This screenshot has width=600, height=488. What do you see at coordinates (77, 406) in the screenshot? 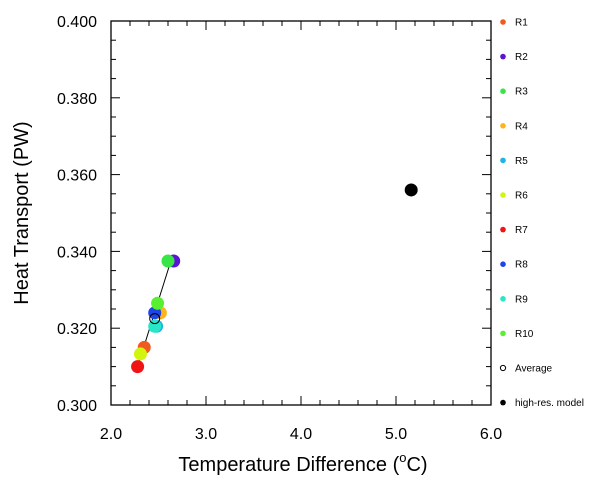
I see `y-tick-label: 0.300` at bounding box center [77, 406].